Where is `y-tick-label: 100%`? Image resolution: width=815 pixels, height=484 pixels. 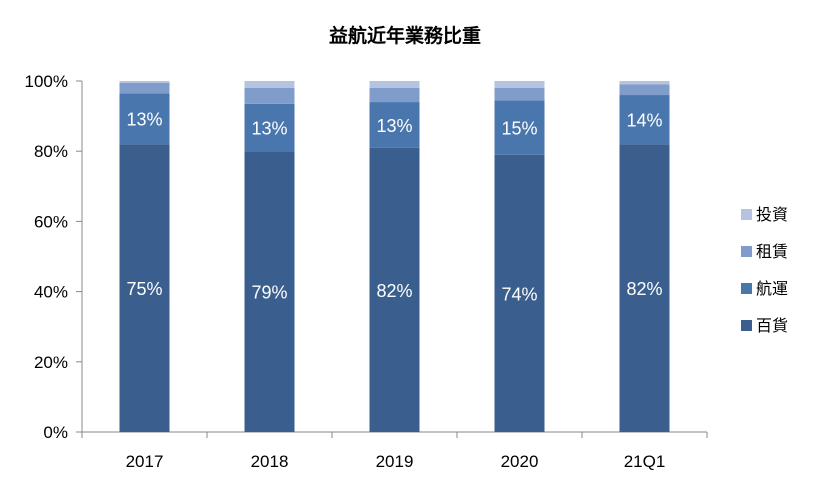
y-tick-label: 100% is located at coordinates (46, 81).